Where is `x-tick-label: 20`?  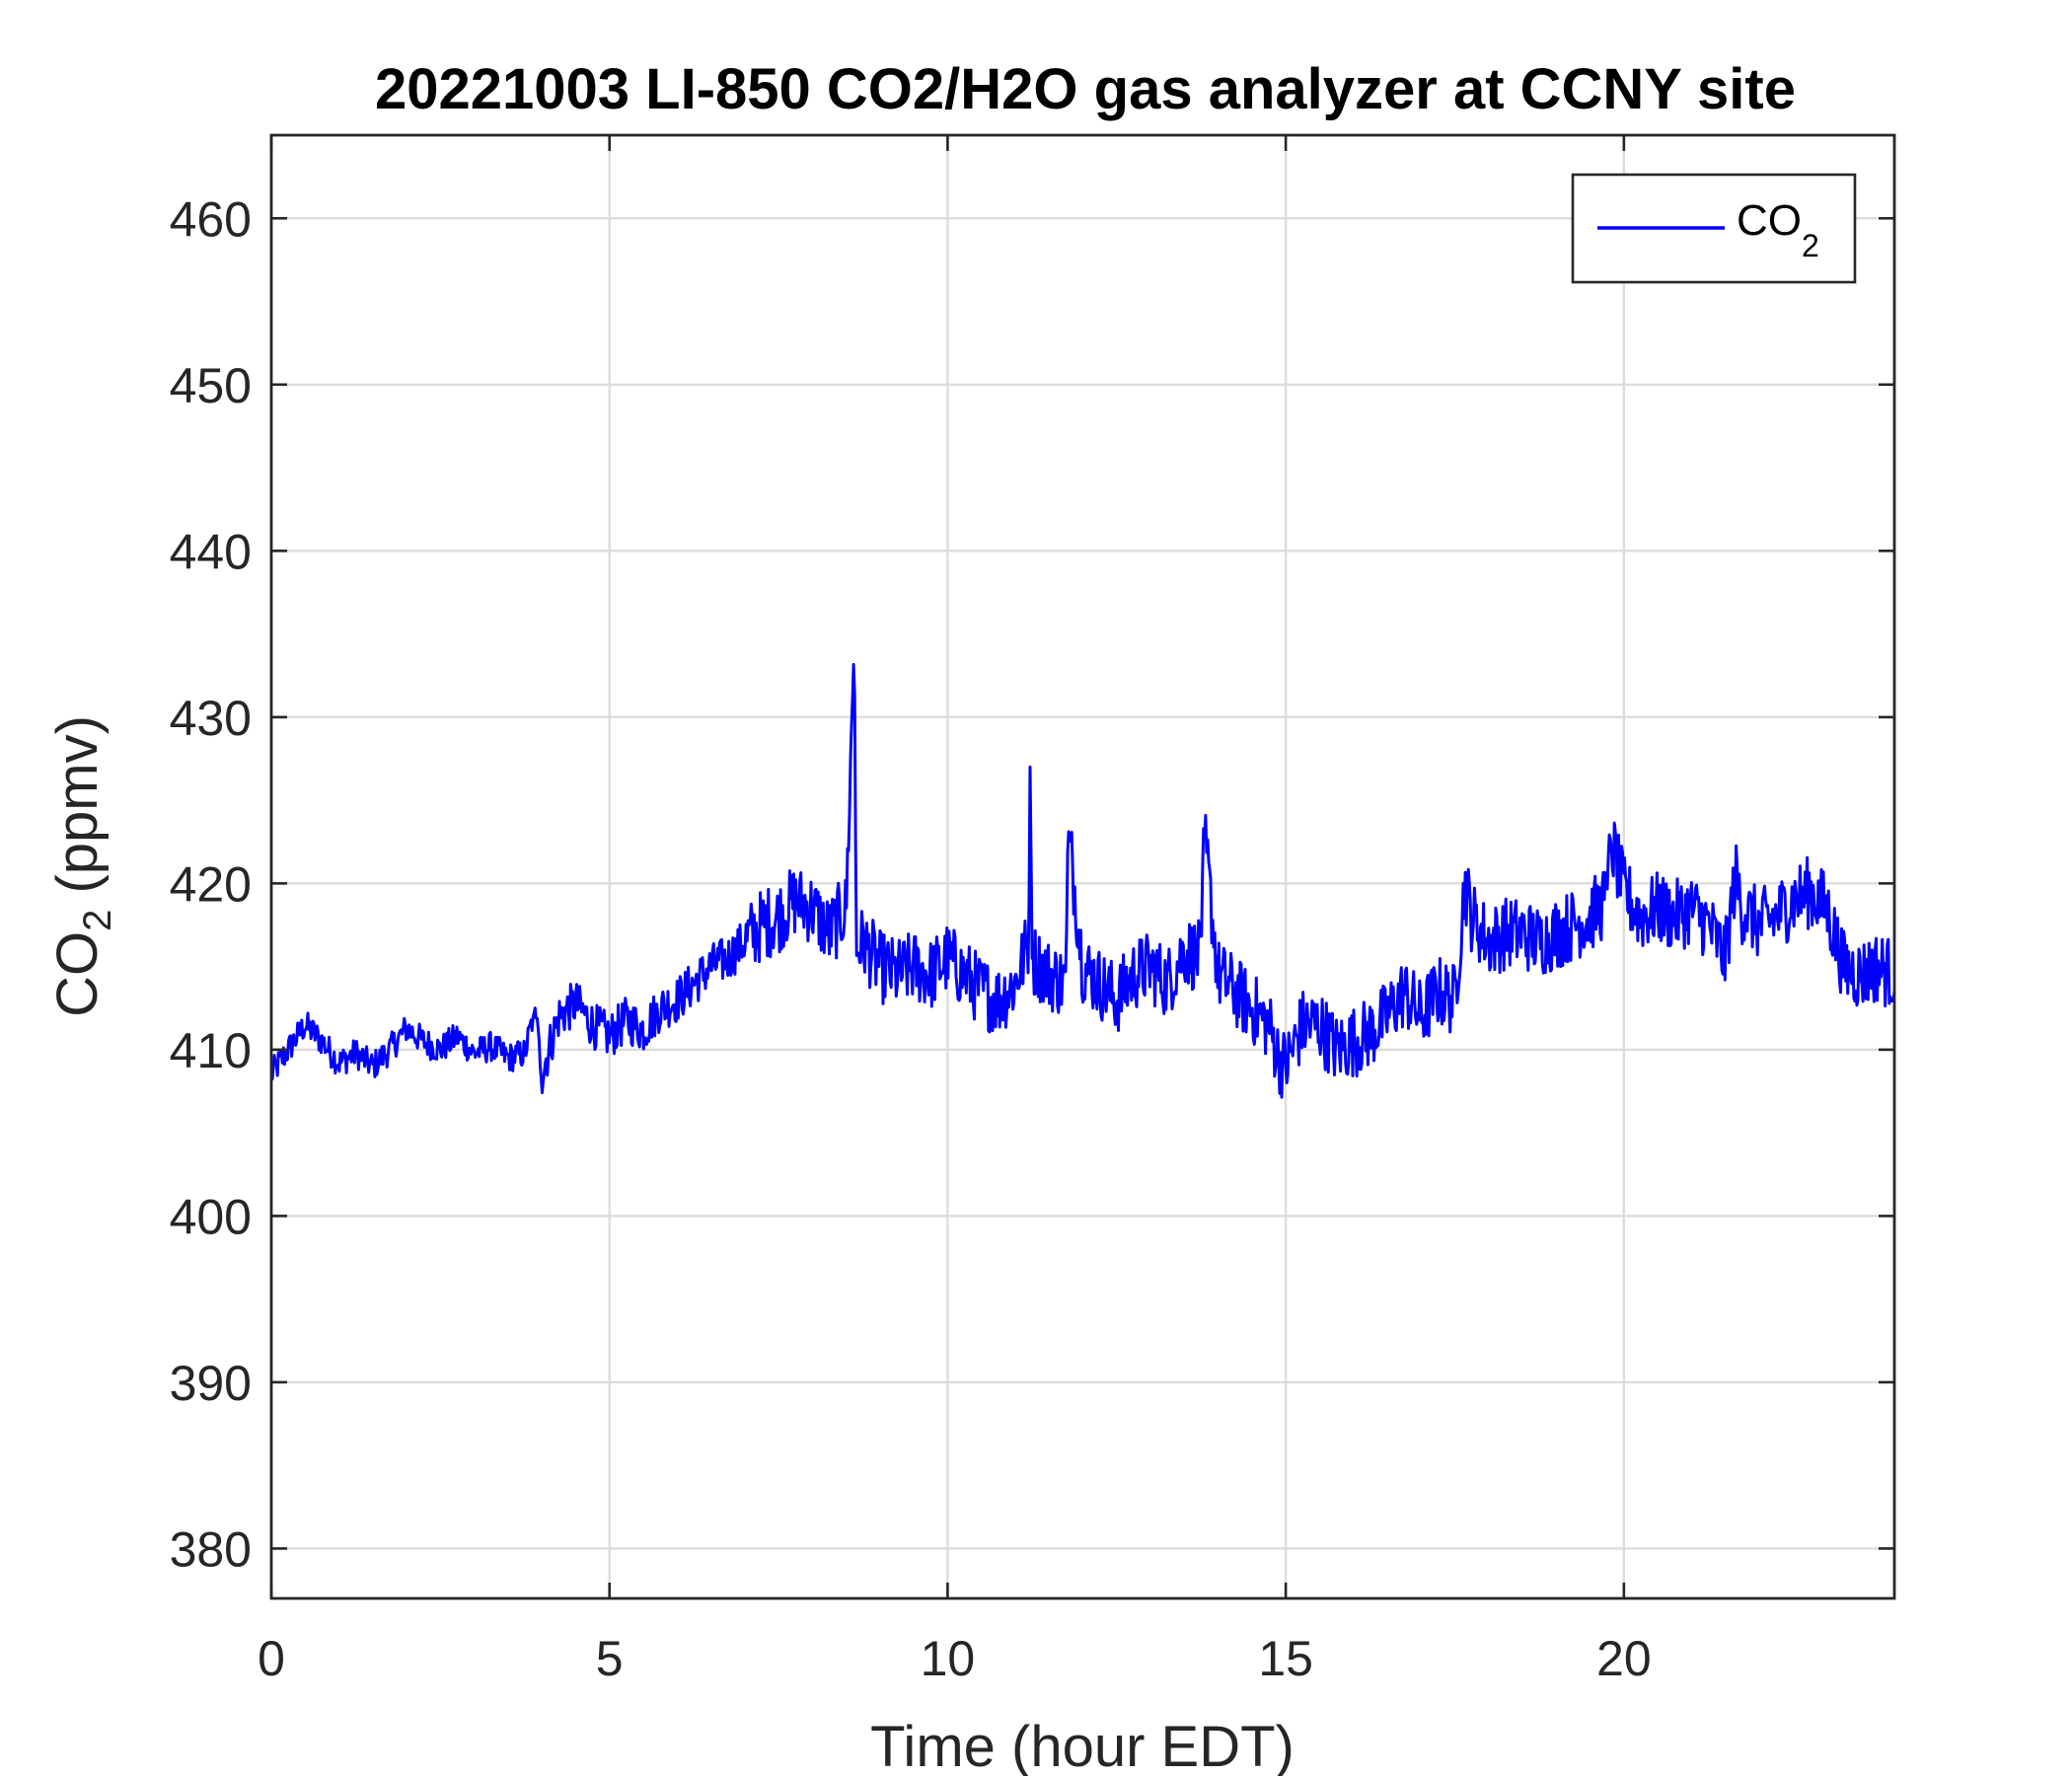
x-tick-label: 20 is located at coordinates (1624, 1659).